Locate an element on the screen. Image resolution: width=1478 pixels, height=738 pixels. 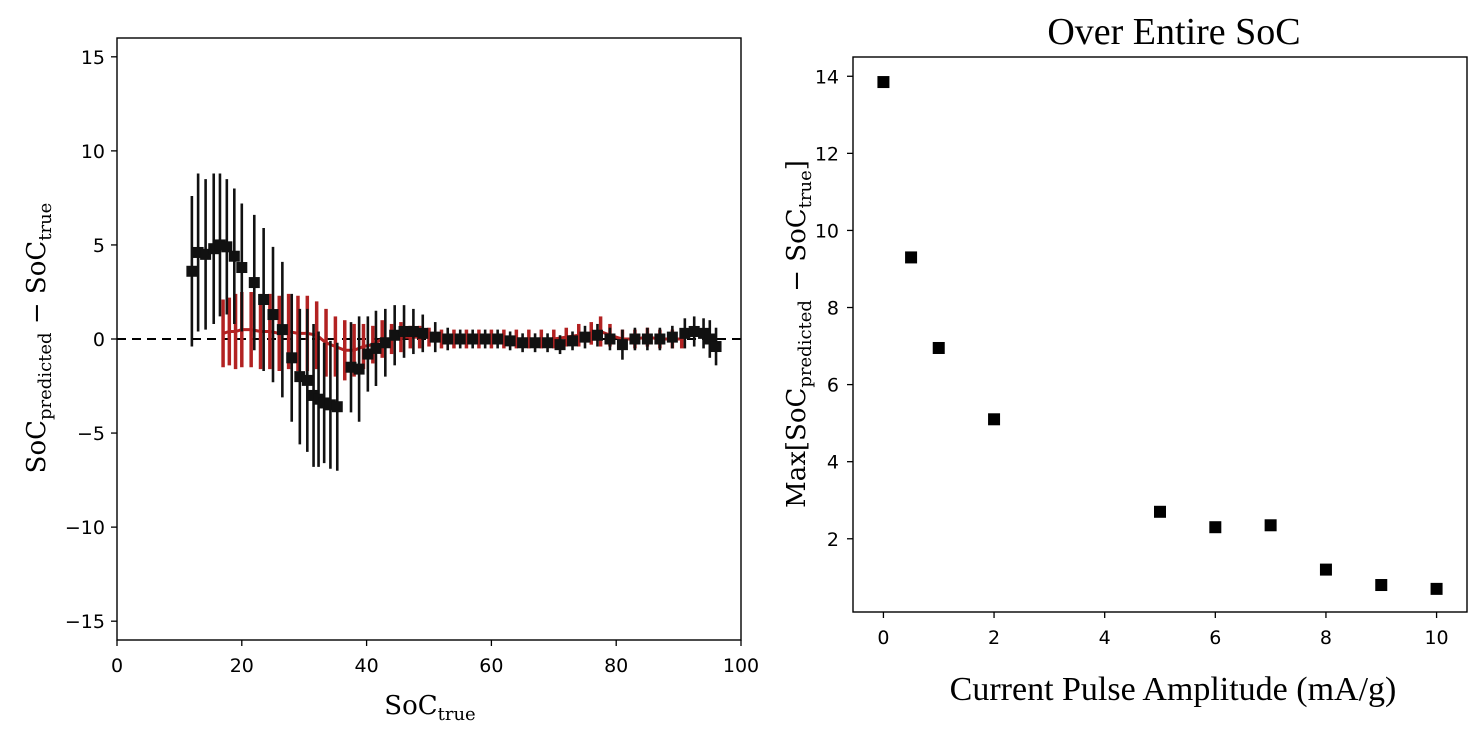
right-y-label-part3: − SoC is located at coordinates (797, 254).